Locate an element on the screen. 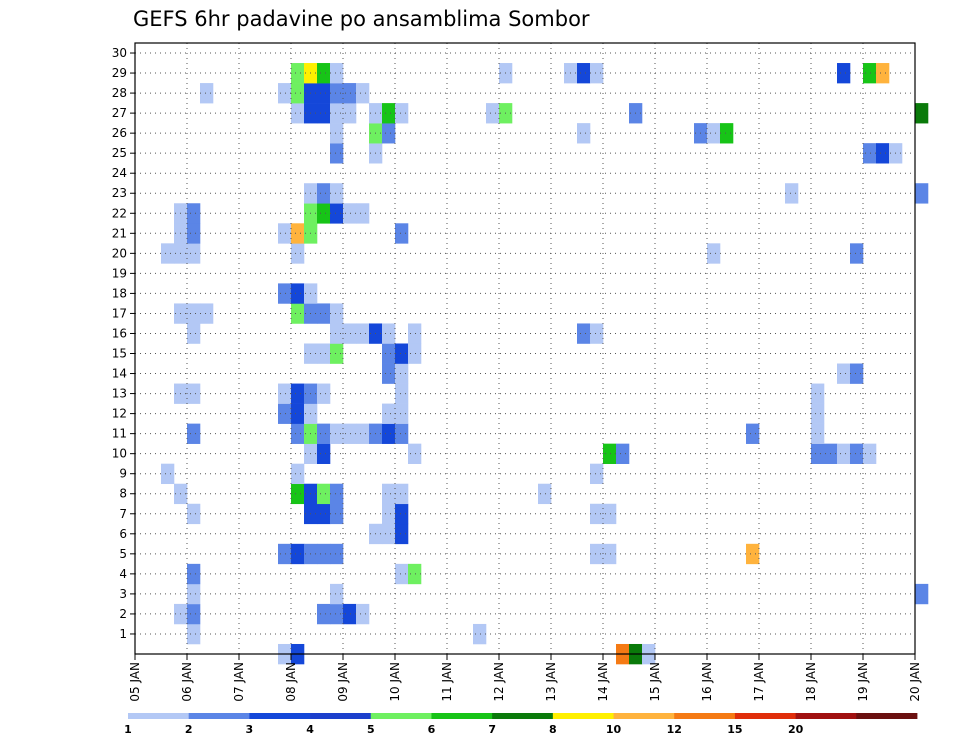 The height and width of the screenshot is (742, 960). x-tick-label: 18 JAN is located at coordinates (811, 682).